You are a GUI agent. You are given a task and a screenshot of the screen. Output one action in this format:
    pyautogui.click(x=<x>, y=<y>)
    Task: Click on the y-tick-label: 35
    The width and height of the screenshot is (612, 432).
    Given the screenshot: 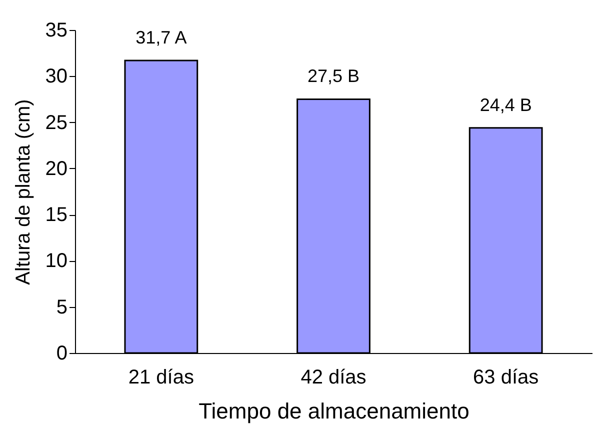 What is the action you would take?
    pyautogui.click(x=56, y=31)
    